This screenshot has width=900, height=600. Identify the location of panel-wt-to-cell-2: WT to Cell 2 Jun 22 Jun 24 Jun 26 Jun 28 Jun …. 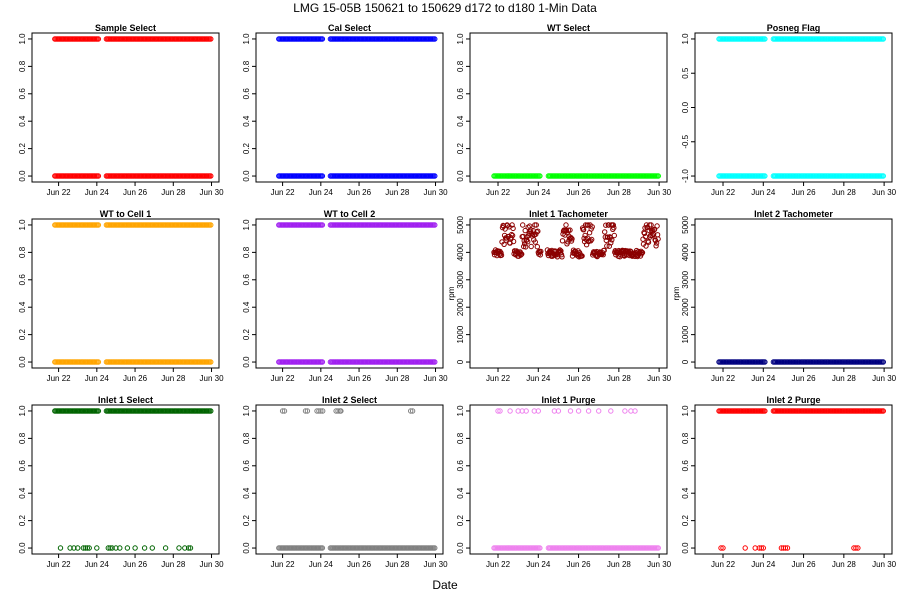
(345, 296).